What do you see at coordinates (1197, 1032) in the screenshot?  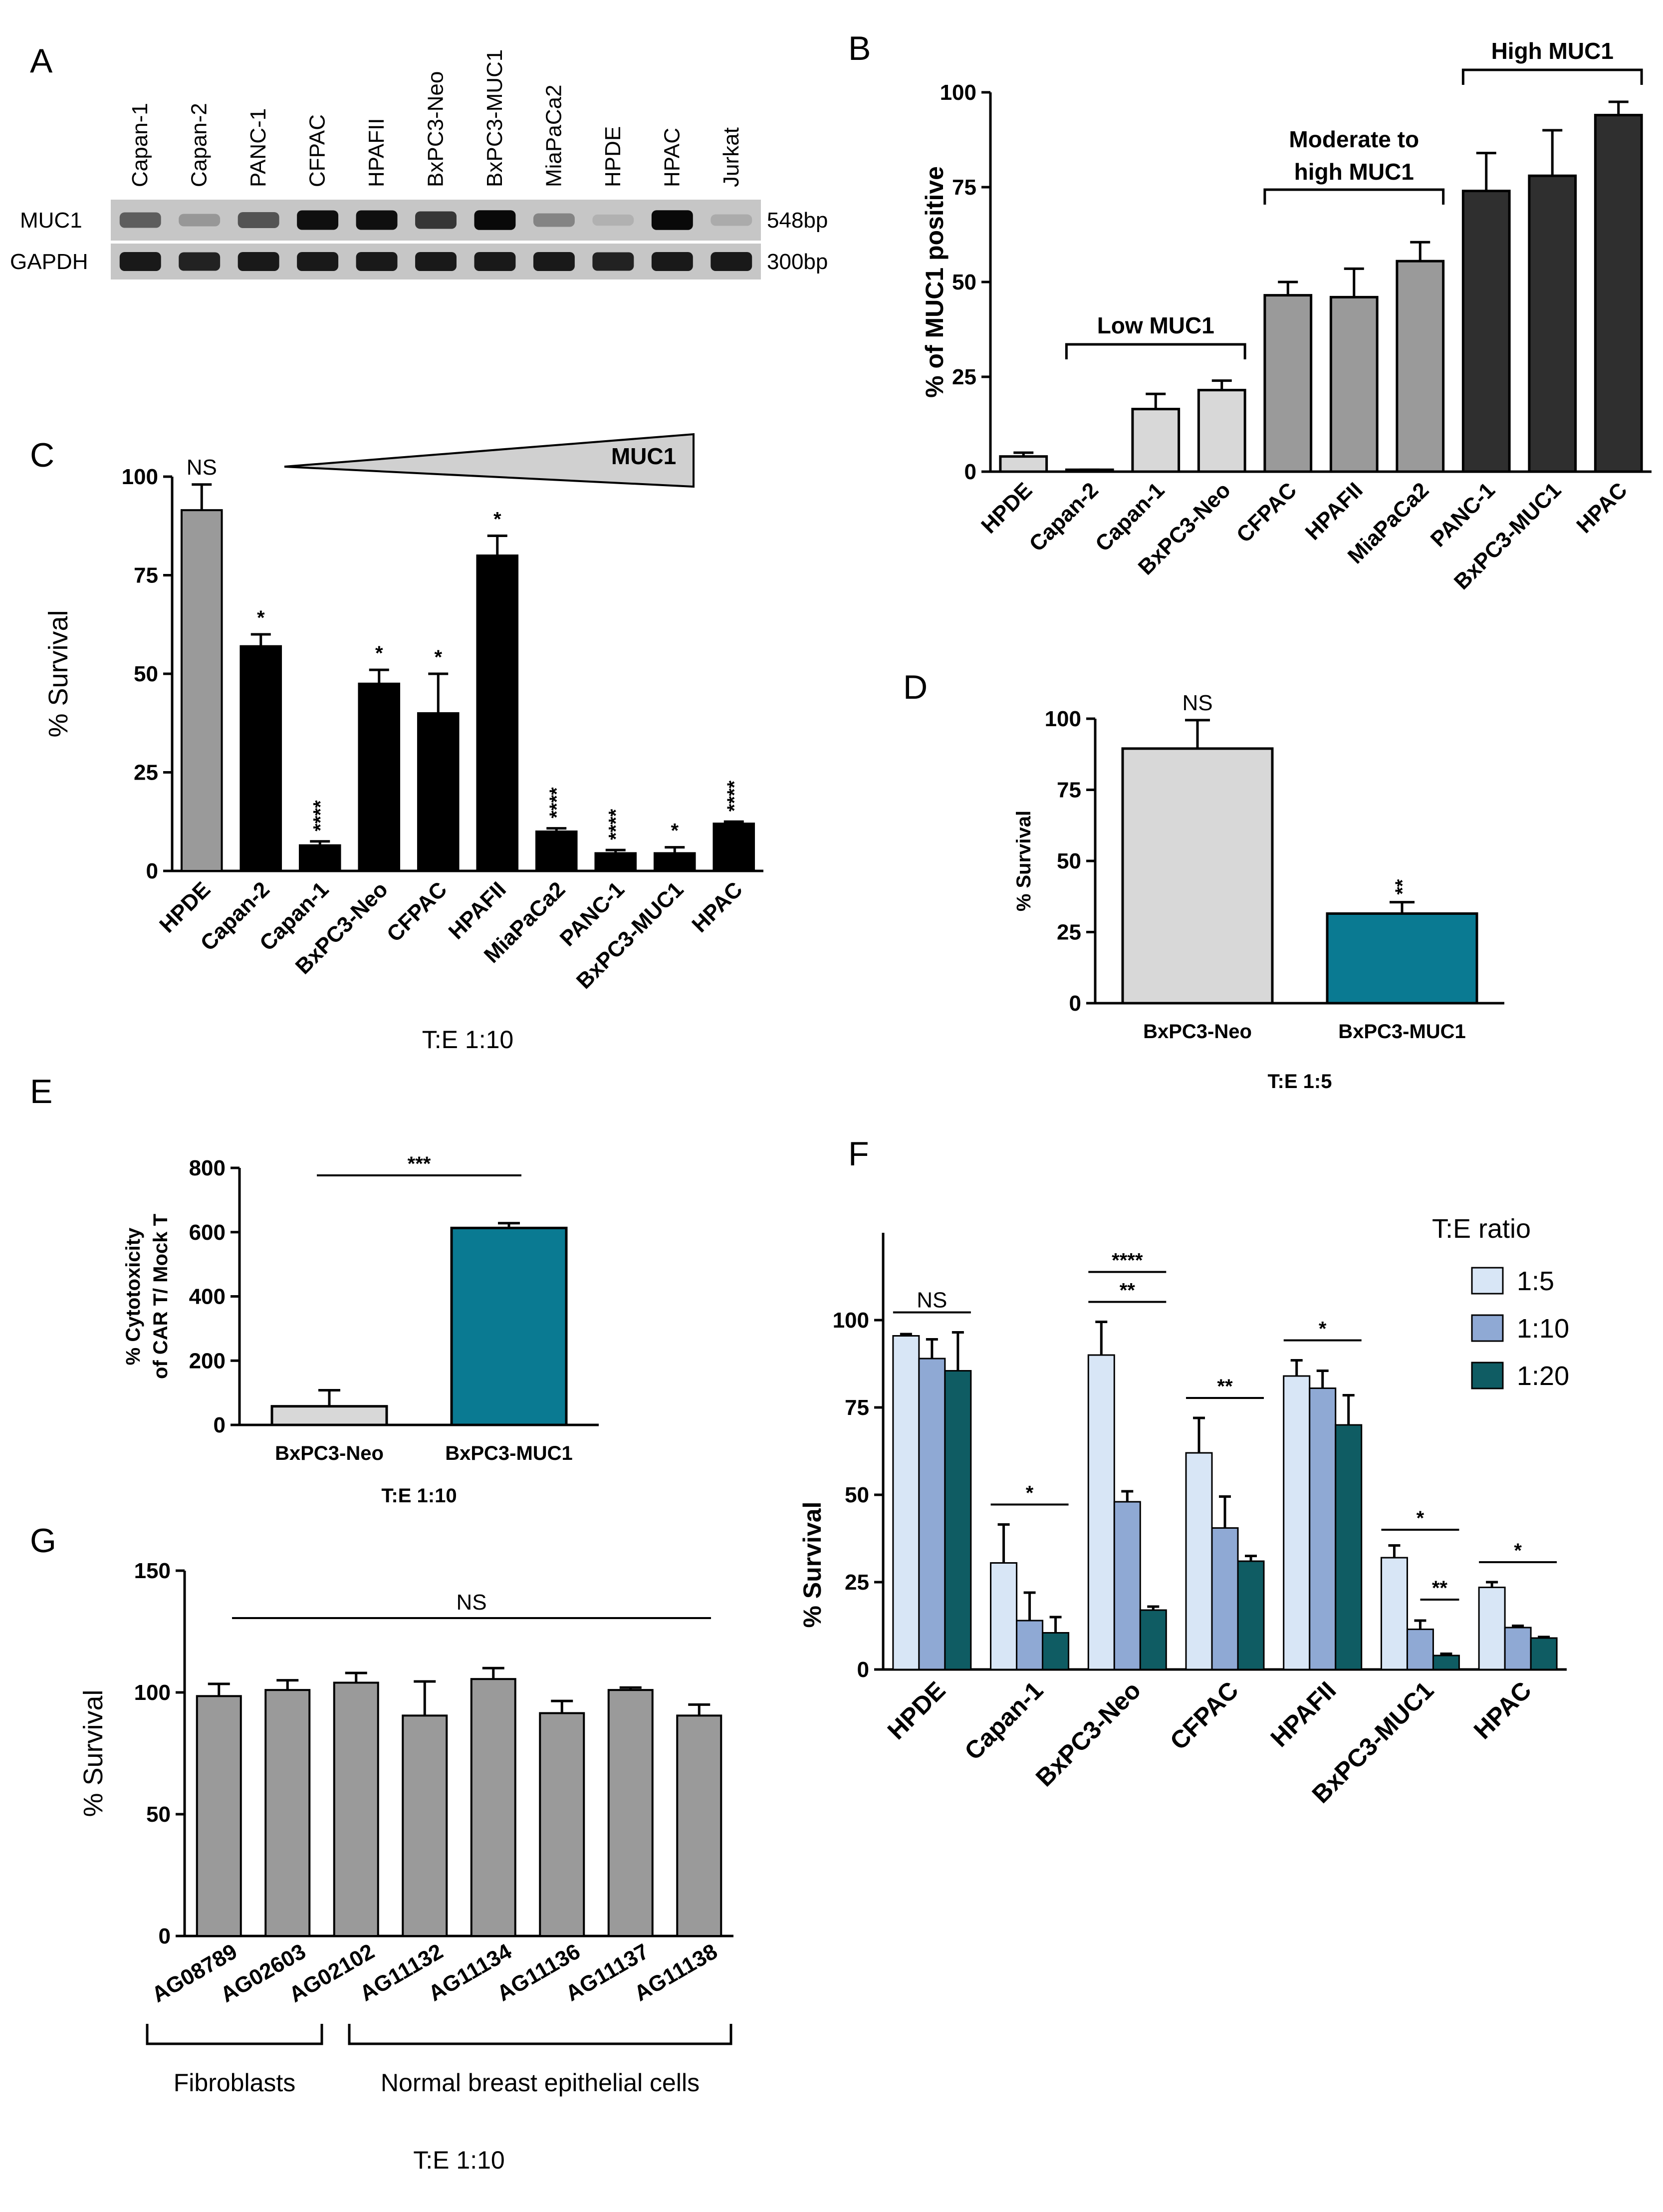 I see `x-tick-label: BxPC3-Neo` at bounding box center [1197, 1032].